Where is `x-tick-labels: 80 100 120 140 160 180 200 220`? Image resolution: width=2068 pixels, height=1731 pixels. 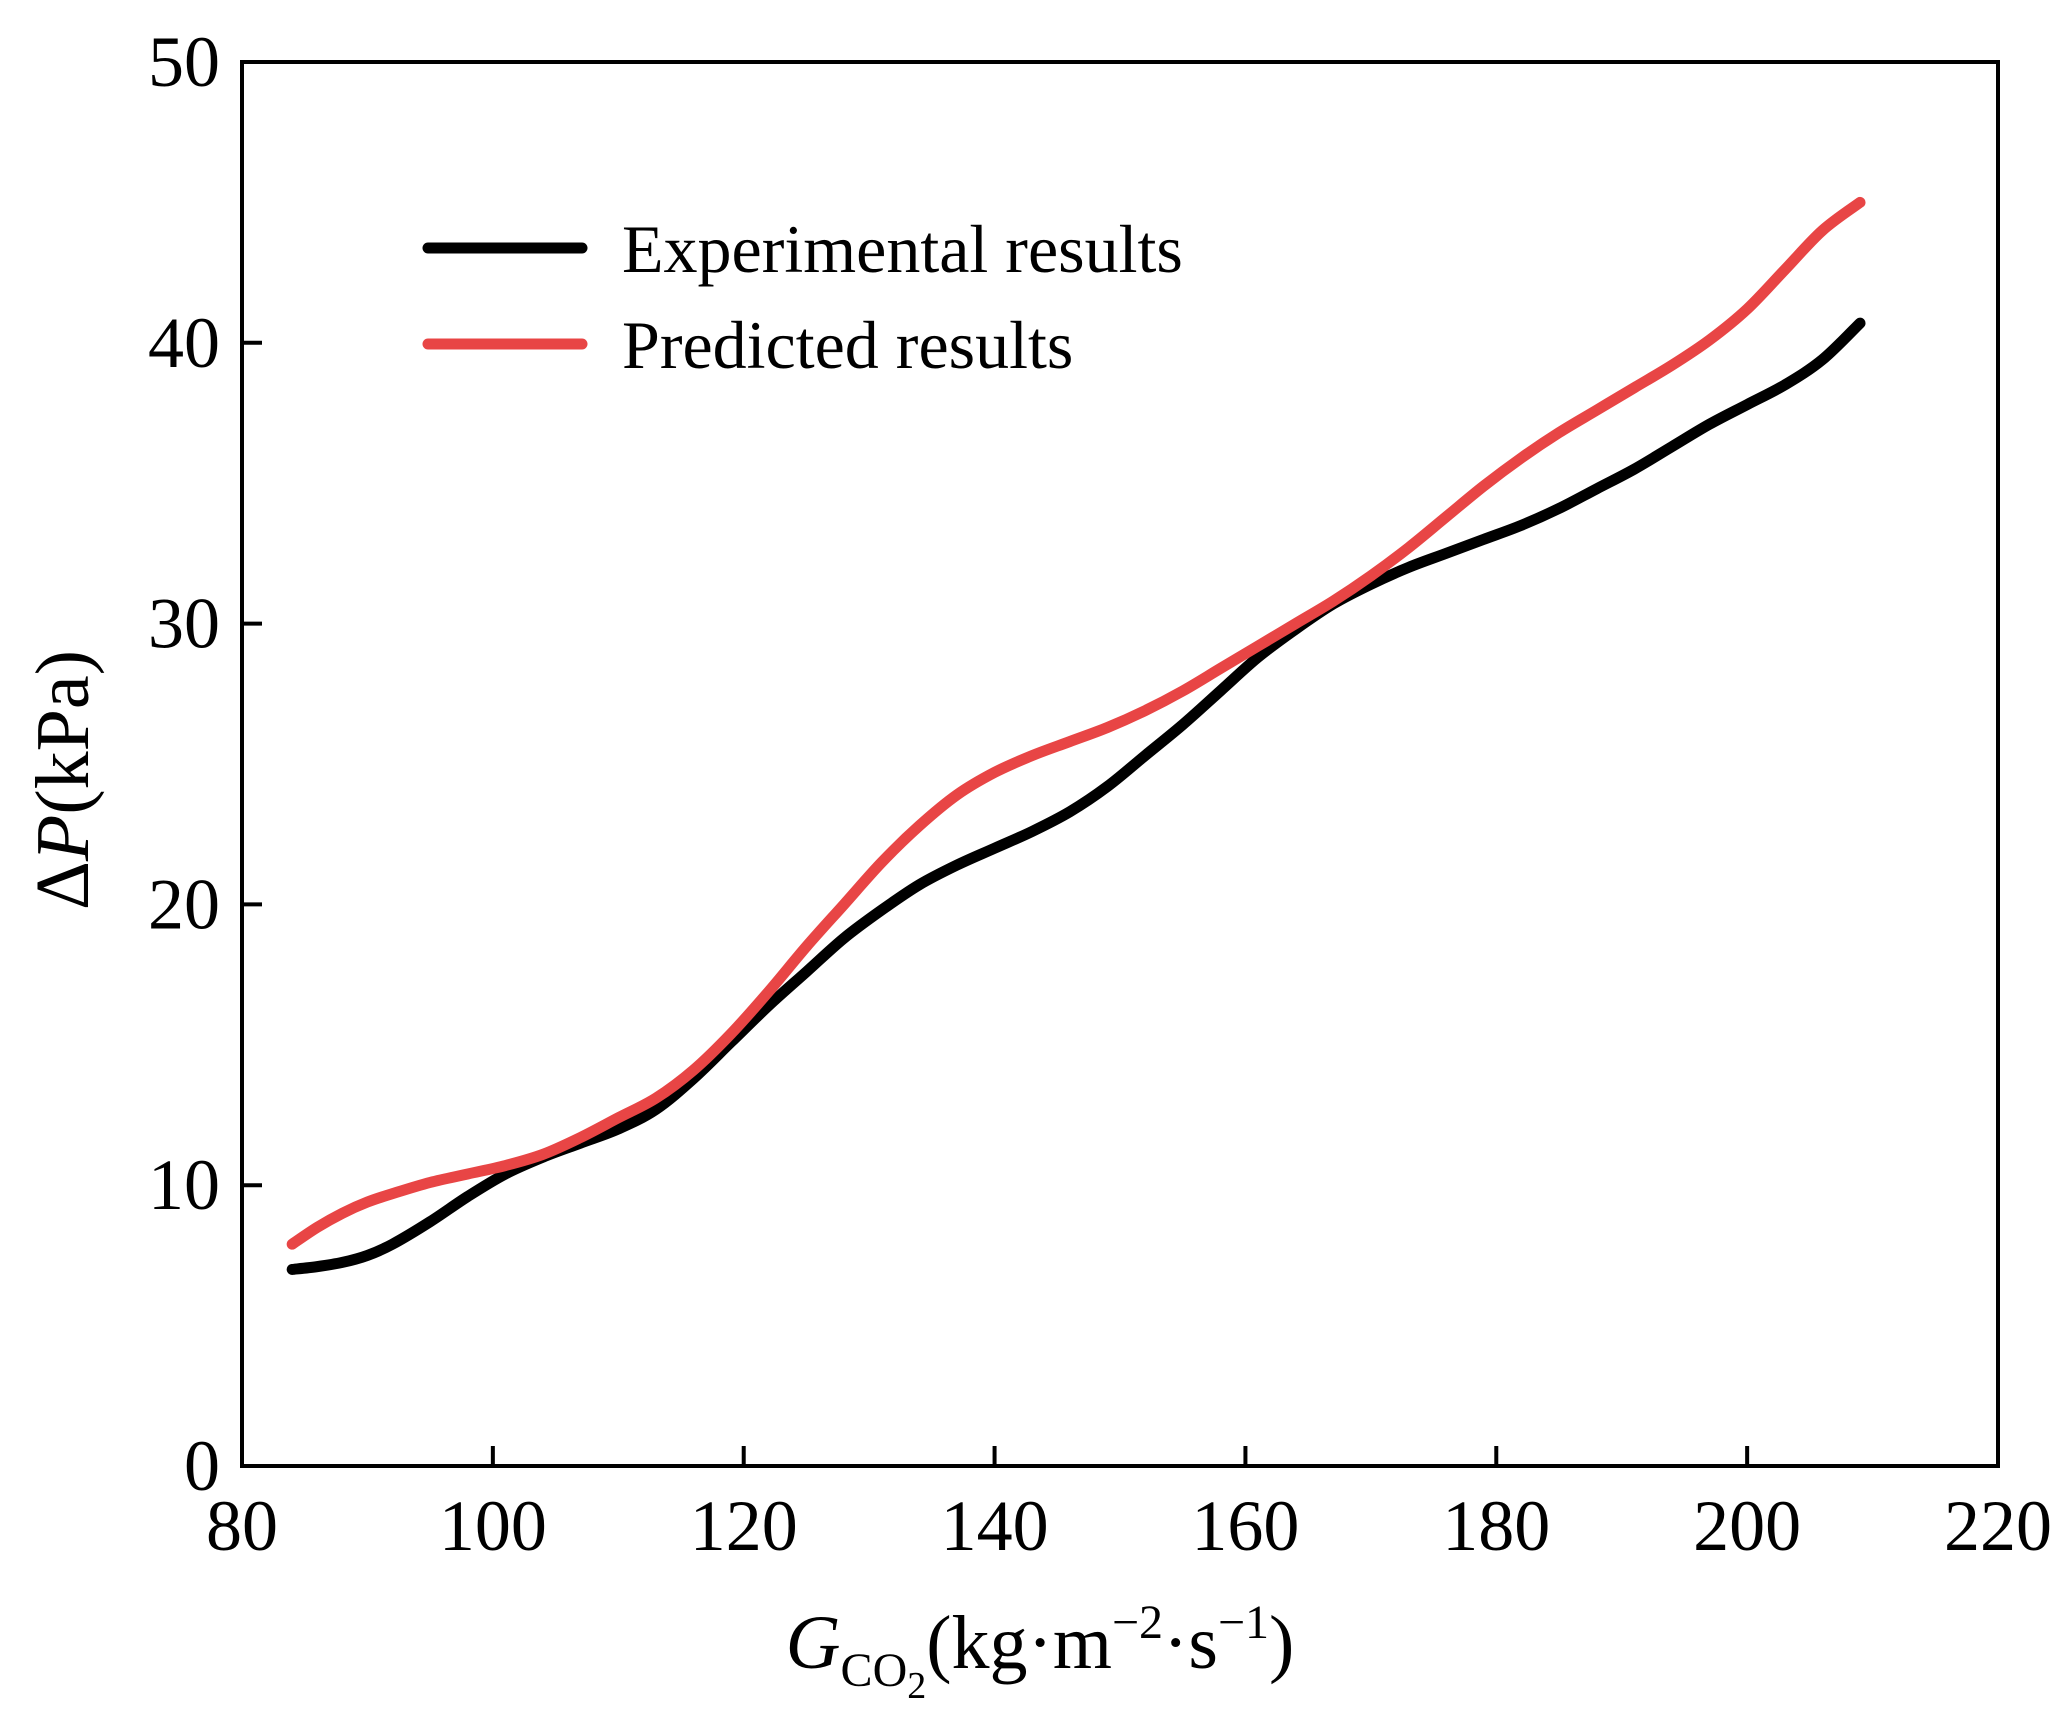 x-tick-labels: 80 100 120 140 160 180 200 220 is located at coordinates (1129, 1526).